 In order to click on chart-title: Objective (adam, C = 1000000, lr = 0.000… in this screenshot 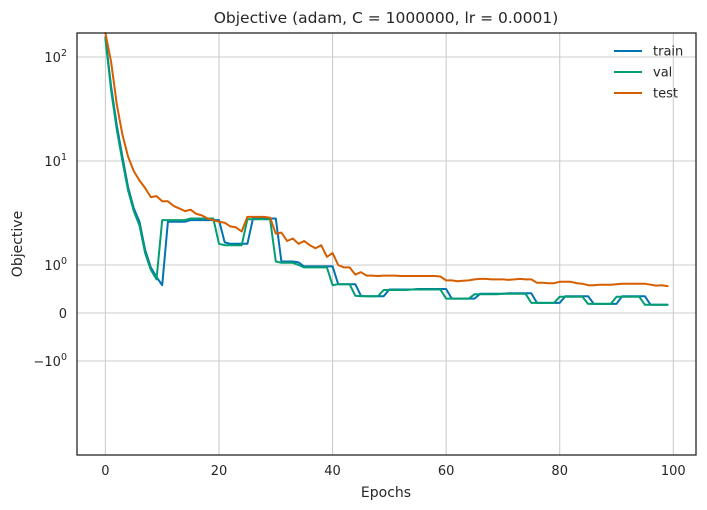, I will do `click(386, 18)`.